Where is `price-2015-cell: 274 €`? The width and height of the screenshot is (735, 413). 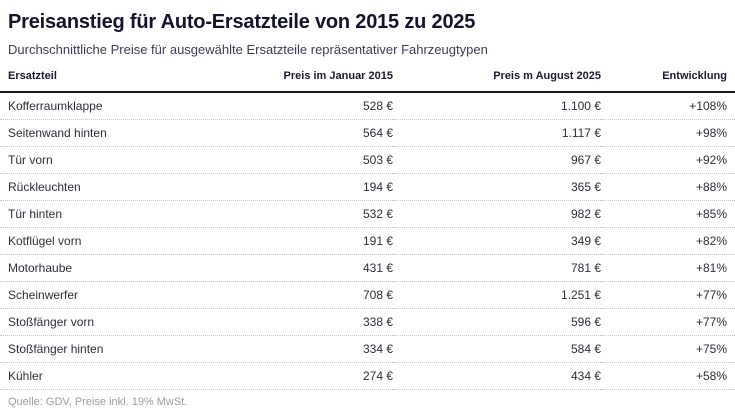
price-2015-cell: 274 € is located at coordinates (336, 376).